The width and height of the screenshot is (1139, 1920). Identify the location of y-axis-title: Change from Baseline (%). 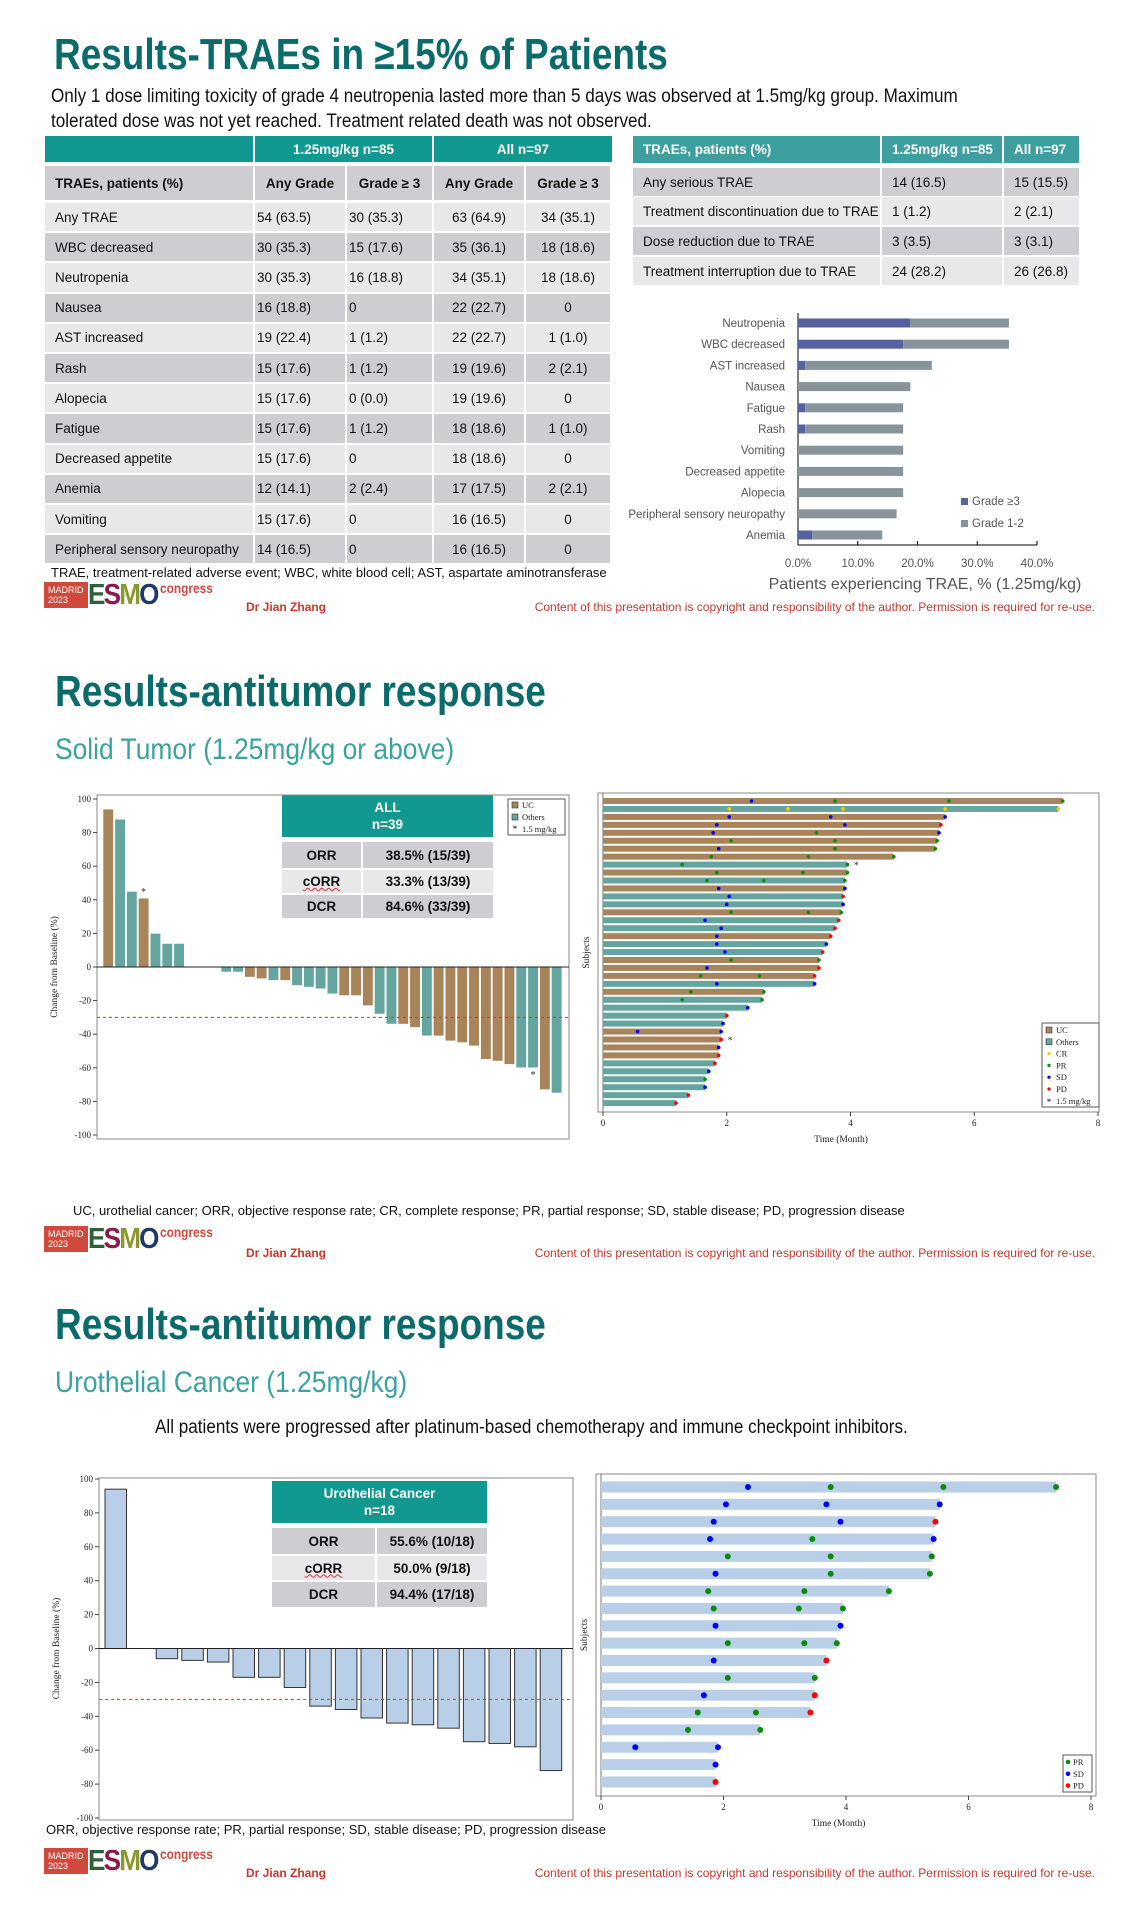
(54, 967).